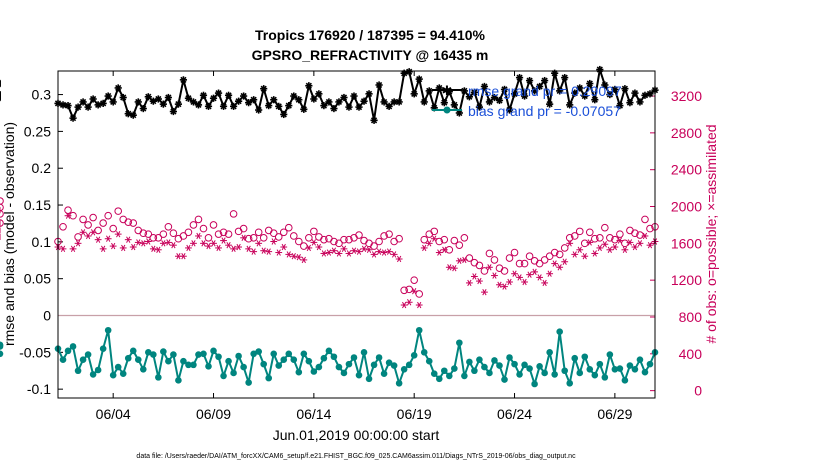 The image size is (830, 470). What do you see at coordinates (691, 317) in the screenshot?
I see `y-right-tick-label: 800` at bounding box center [691, 317].